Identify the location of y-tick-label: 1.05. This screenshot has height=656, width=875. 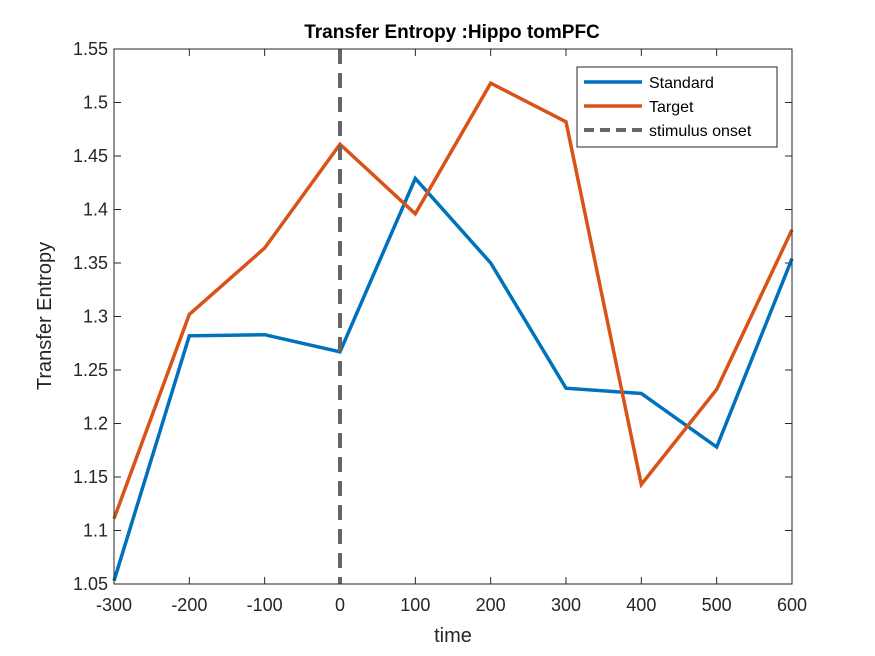
(90, 584).